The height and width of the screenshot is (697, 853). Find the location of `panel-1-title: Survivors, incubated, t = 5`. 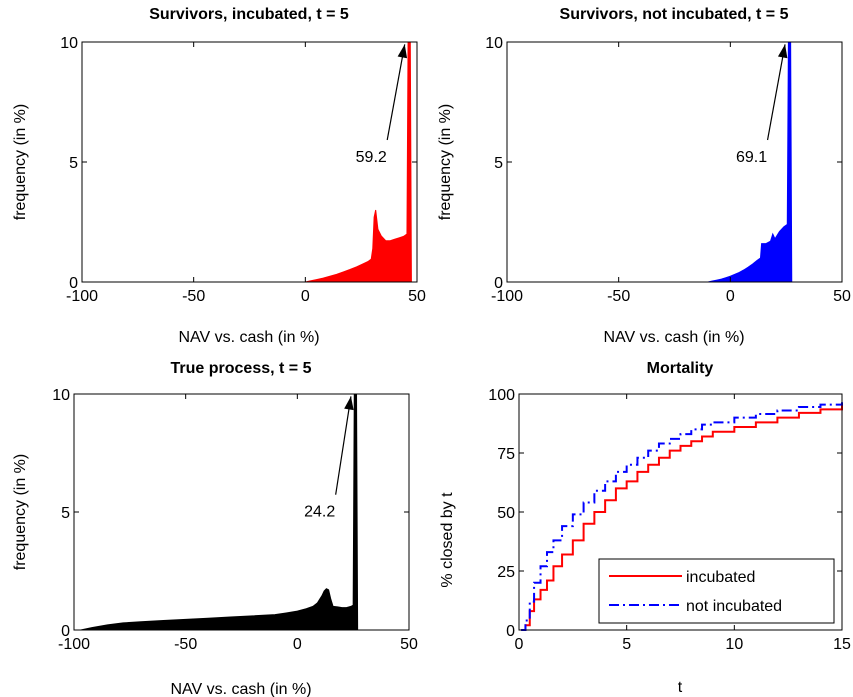

panel-1-title: Survivors, incubated, t = 5 is located at coordinates (249, 14).